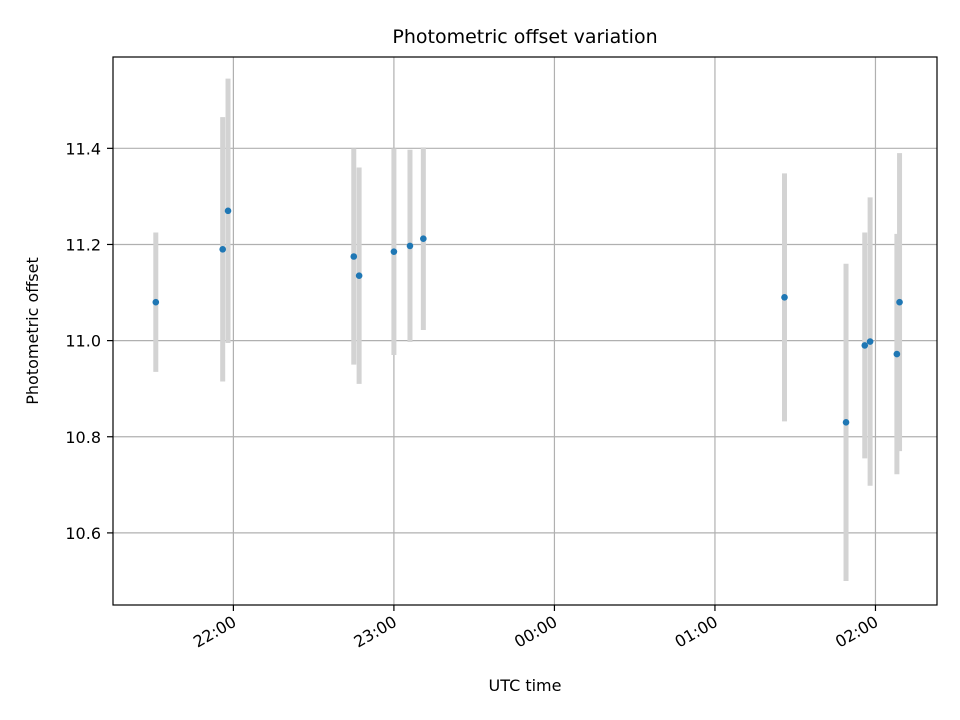  I want to click on y-axis-ticks: 10.6 10.8 11.0 11.2 11.4, so click(89, 341).